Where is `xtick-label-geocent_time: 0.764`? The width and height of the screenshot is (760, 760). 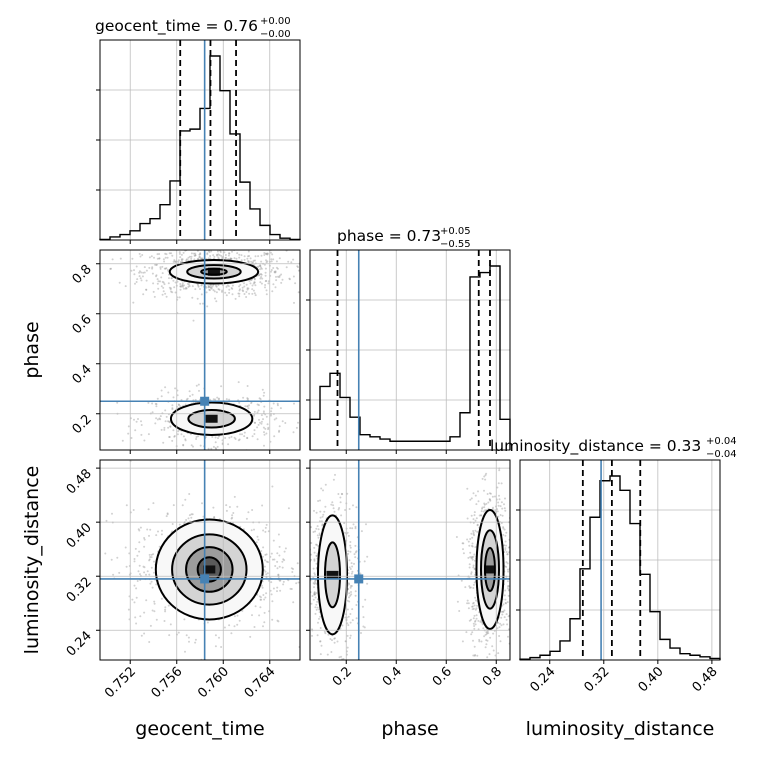 xtick-label-geocent_time: 0.764 is located at coordinates (260, 682).